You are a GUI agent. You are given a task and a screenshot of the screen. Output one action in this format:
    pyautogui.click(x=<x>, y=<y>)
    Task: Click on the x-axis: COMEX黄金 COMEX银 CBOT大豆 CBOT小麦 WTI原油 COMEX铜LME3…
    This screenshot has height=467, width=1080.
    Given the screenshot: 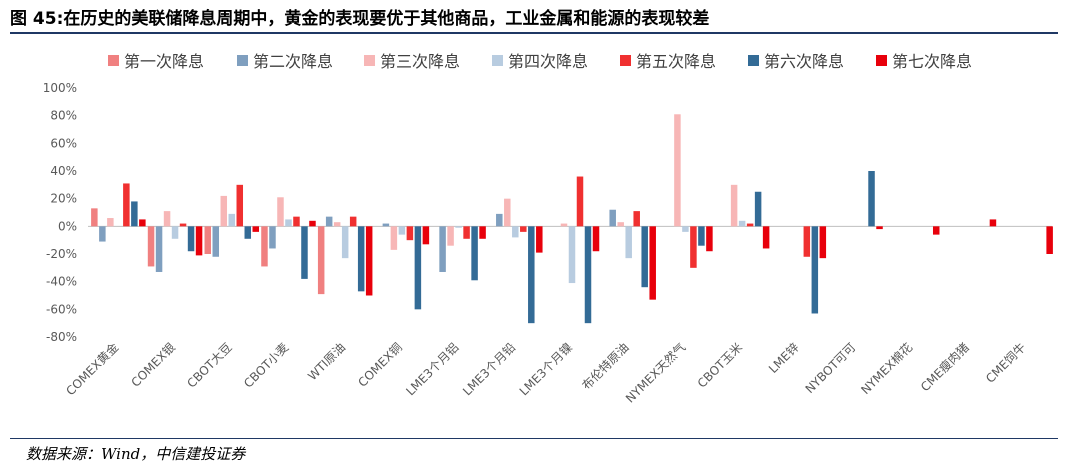 What is the action you would take?
    pyautogui.click(x=546, y=373)
    